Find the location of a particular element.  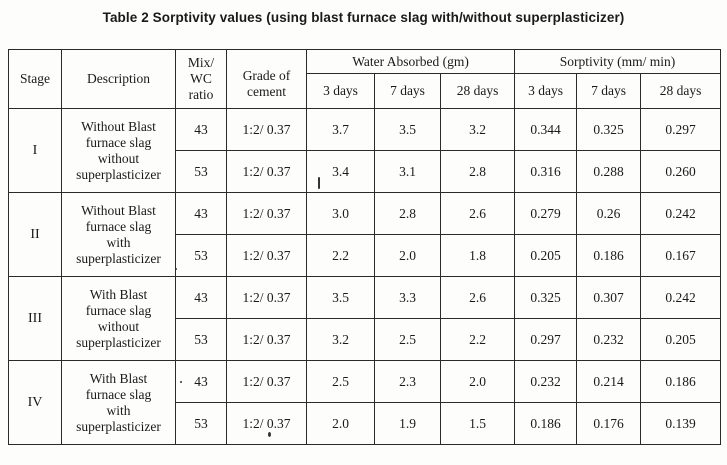

water-absorbed-7-days-cell: 3.3 is located at coordinates (407, 297).